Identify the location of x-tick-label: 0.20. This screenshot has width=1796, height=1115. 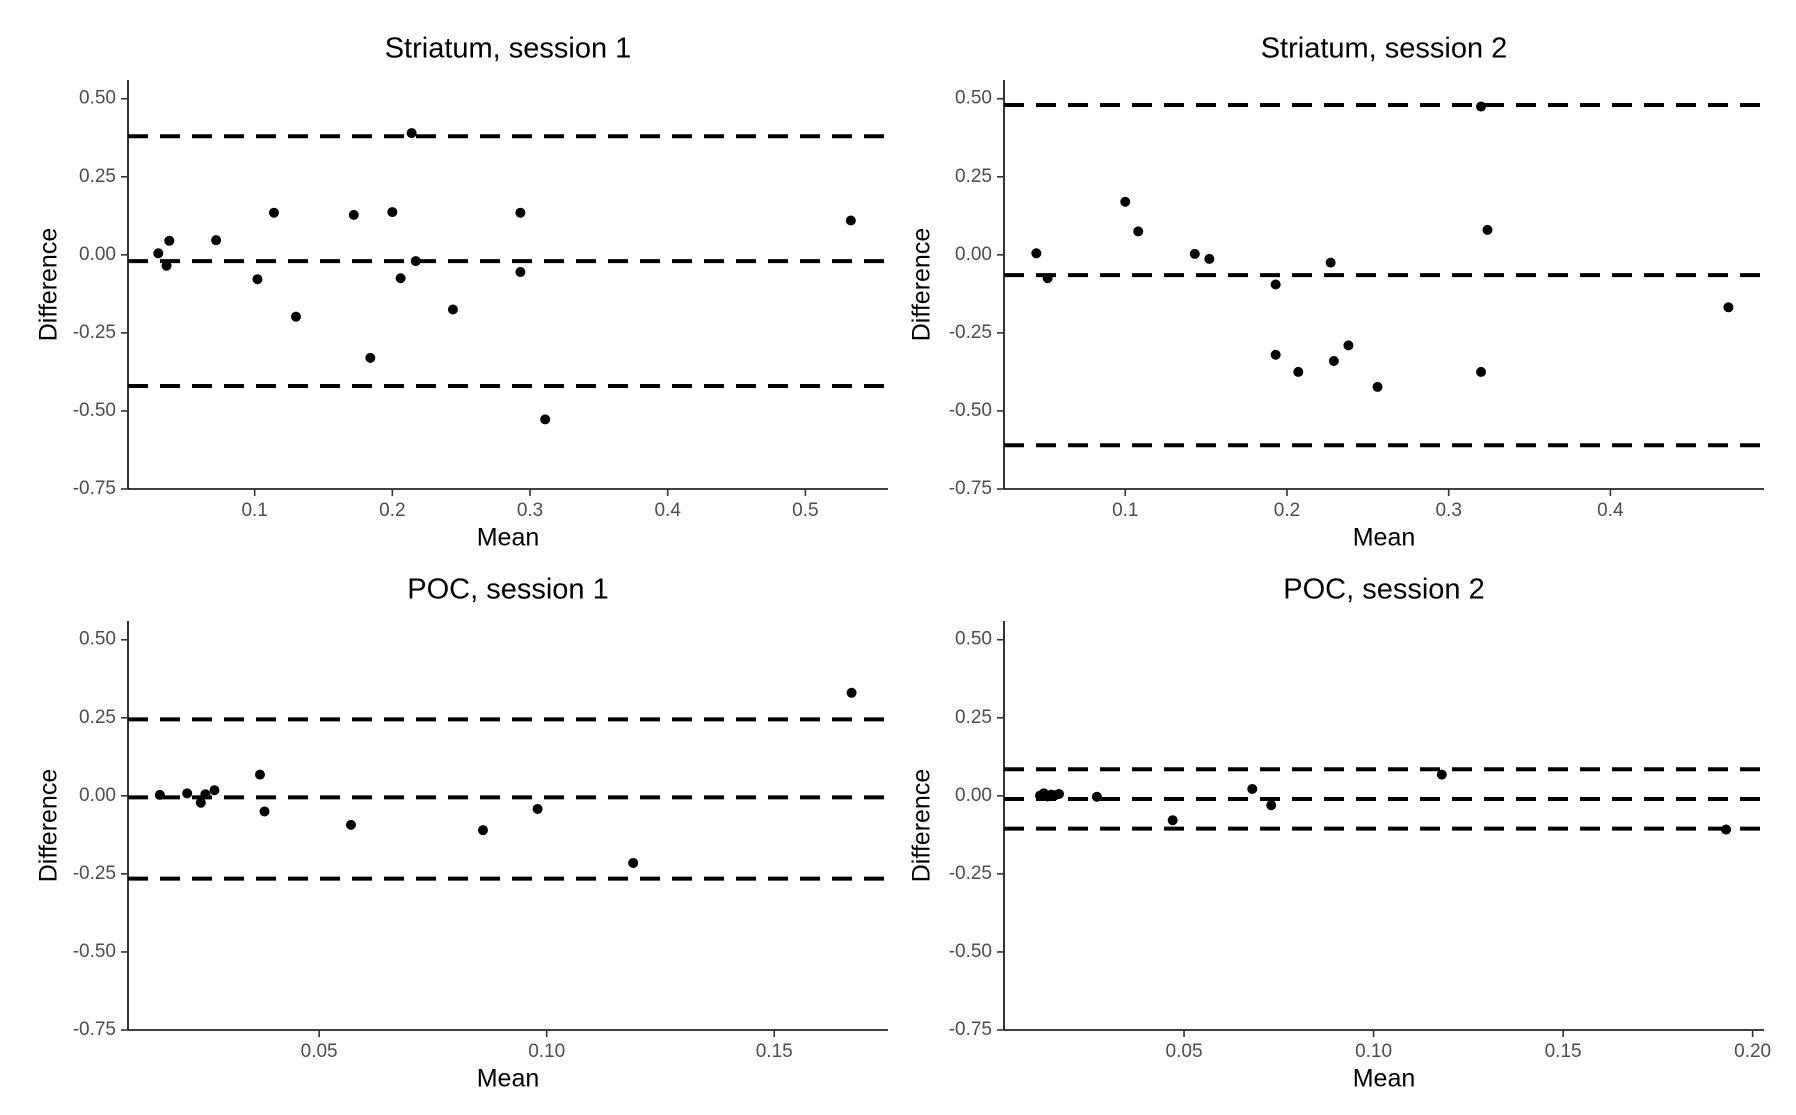
(1752, 1051).